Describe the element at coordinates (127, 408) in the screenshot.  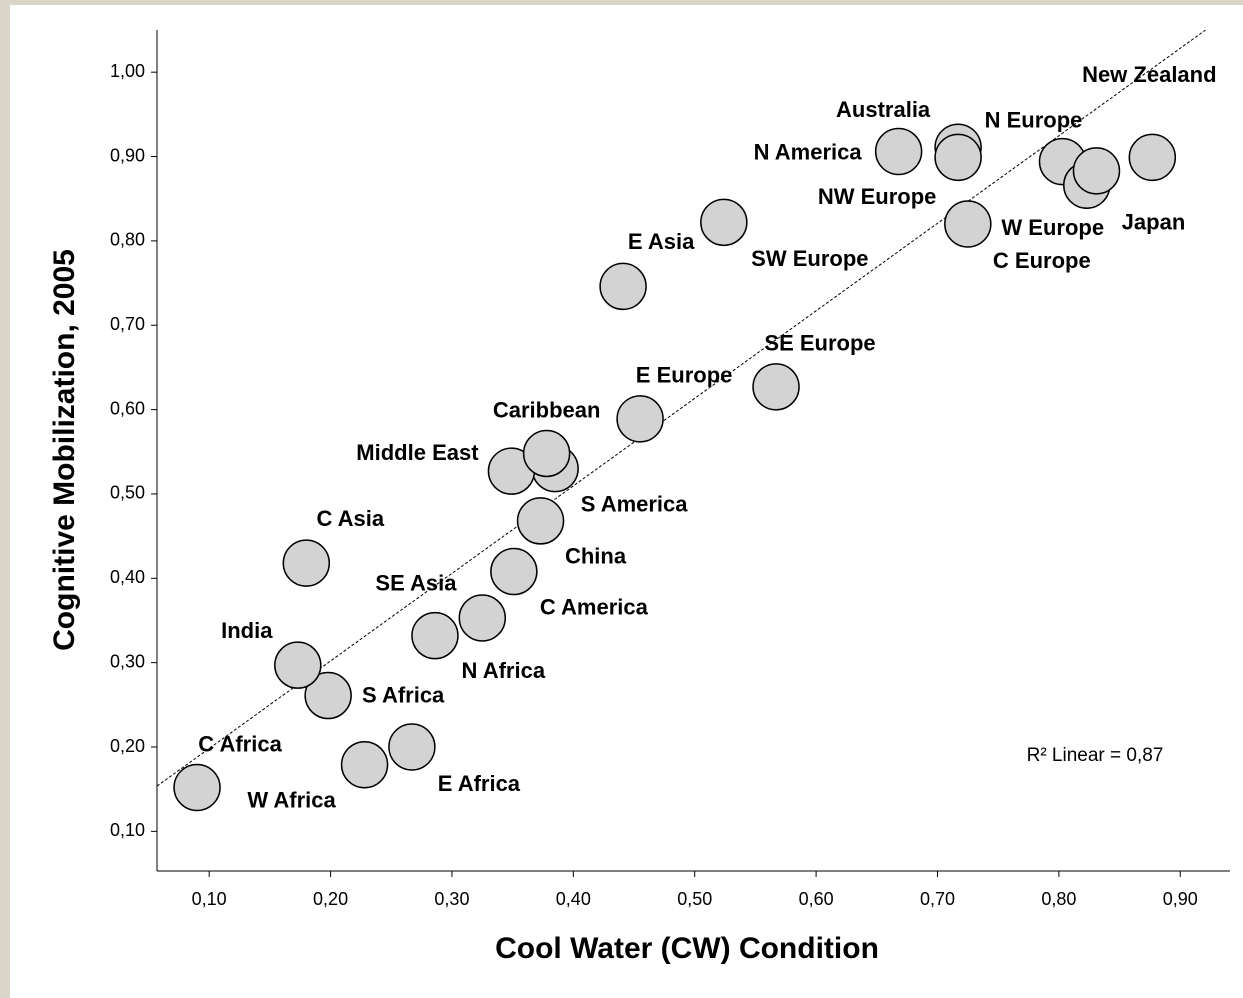
I see `y-tick-label: 0,60` at that location.